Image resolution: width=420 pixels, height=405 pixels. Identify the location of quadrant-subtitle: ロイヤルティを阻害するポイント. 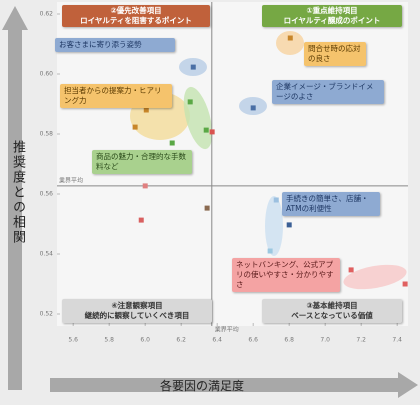
(136, 20).